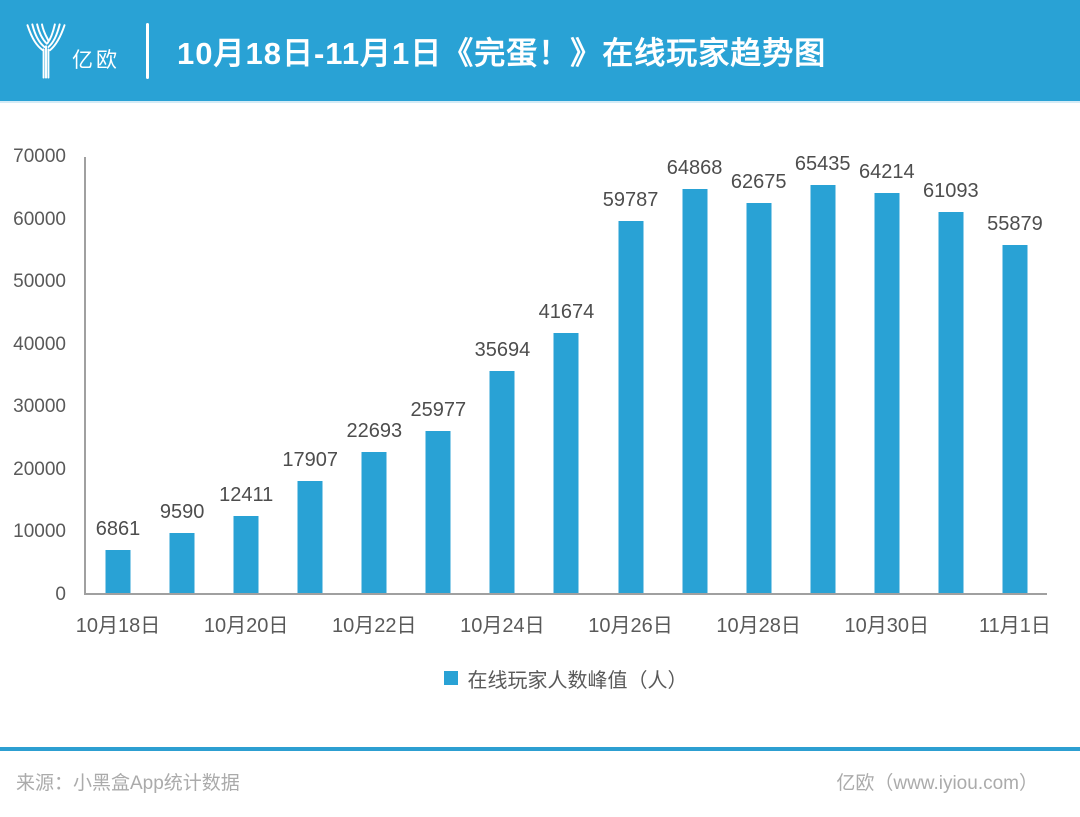 The image size is (1080, 817). Describe the element at coordinates (886, 172) in the screenshot. I see `bar-value-label: 64214` at that location.